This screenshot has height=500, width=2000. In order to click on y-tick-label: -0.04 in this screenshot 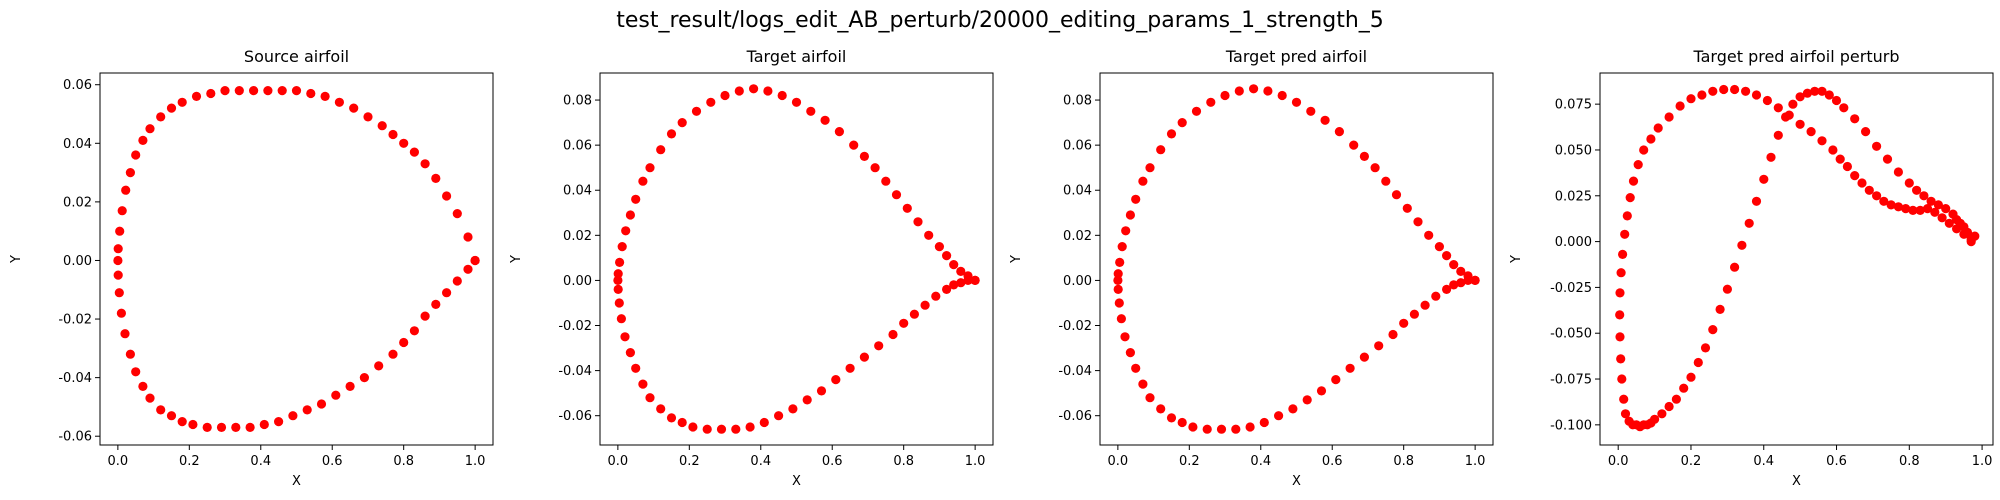, I will do `click(75, 378)`.